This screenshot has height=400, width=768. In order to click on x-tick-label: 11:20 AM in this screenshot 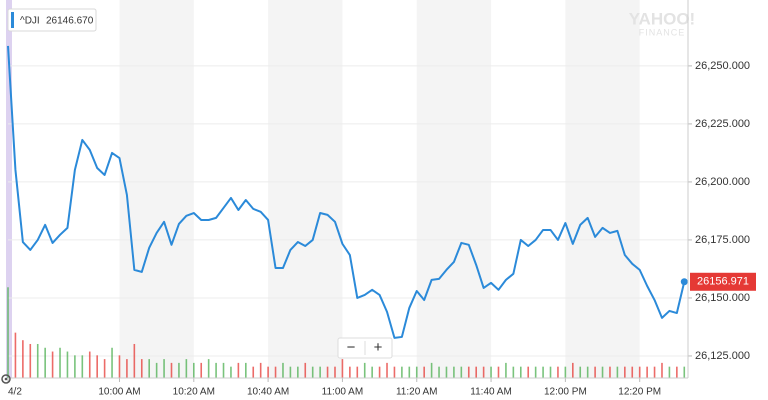, I will do `click(417, 392)`.